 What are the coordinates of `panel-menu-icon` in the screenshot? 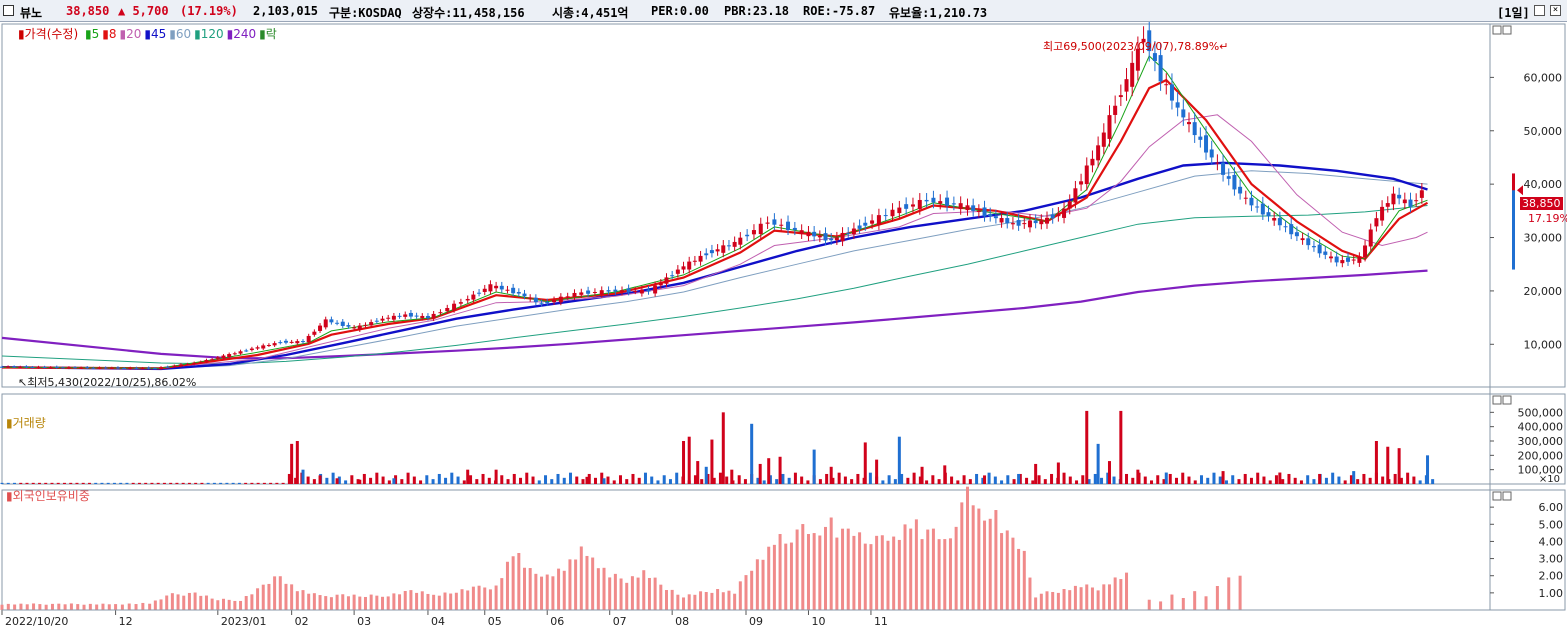 It's located at (1497, 400).